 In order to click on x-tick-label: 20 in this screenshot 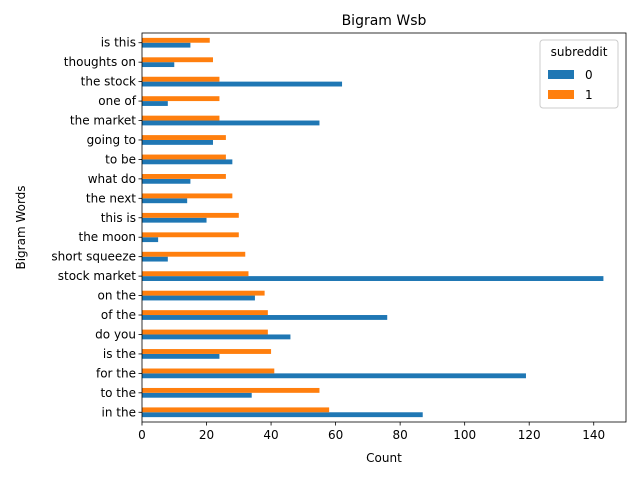, I will do `click(206, 435)`.